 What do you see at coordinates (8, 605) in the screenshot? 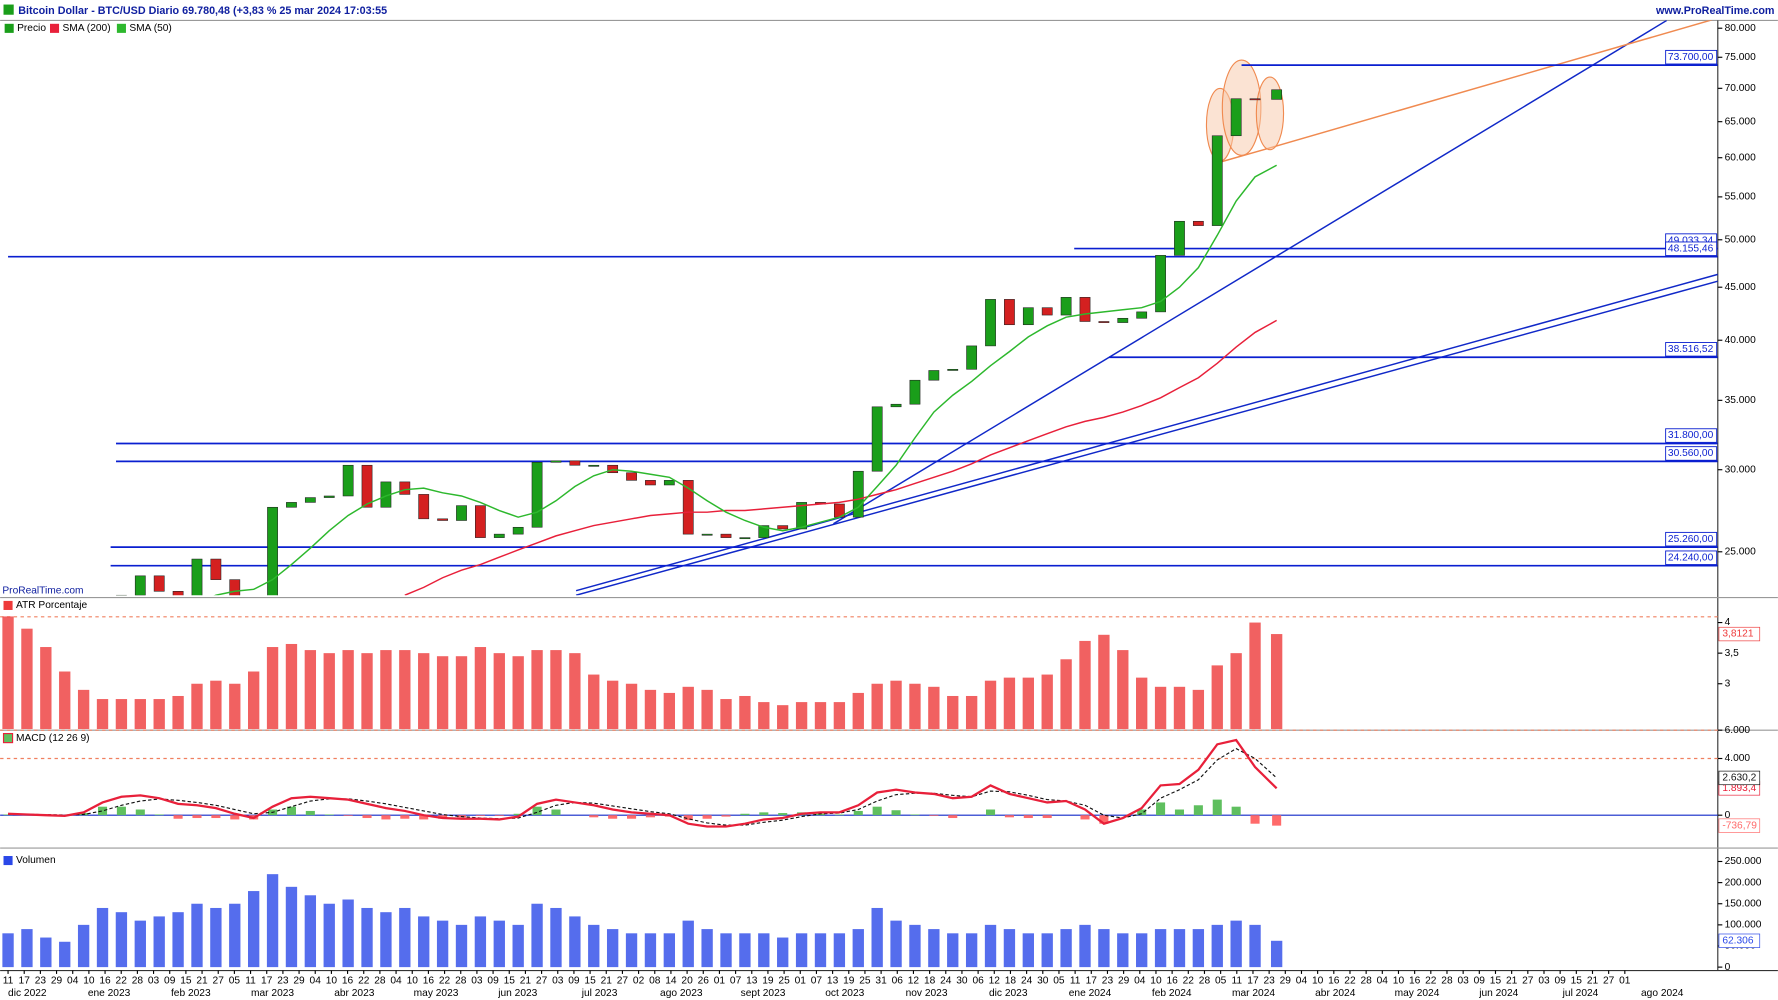
I see `panel-icon` at bounding box center [8, 605].